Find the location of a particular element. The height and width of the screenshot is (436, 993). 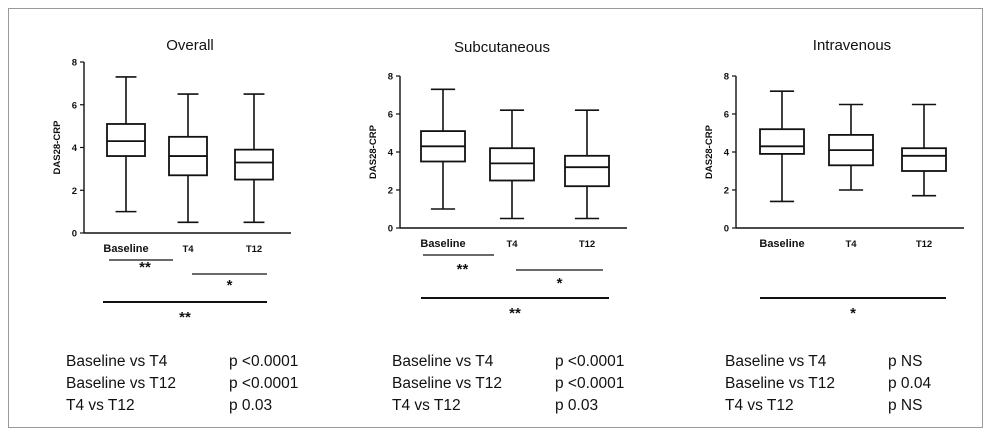

chart-title: Subcutaneous is located at coordinates (502, 47).